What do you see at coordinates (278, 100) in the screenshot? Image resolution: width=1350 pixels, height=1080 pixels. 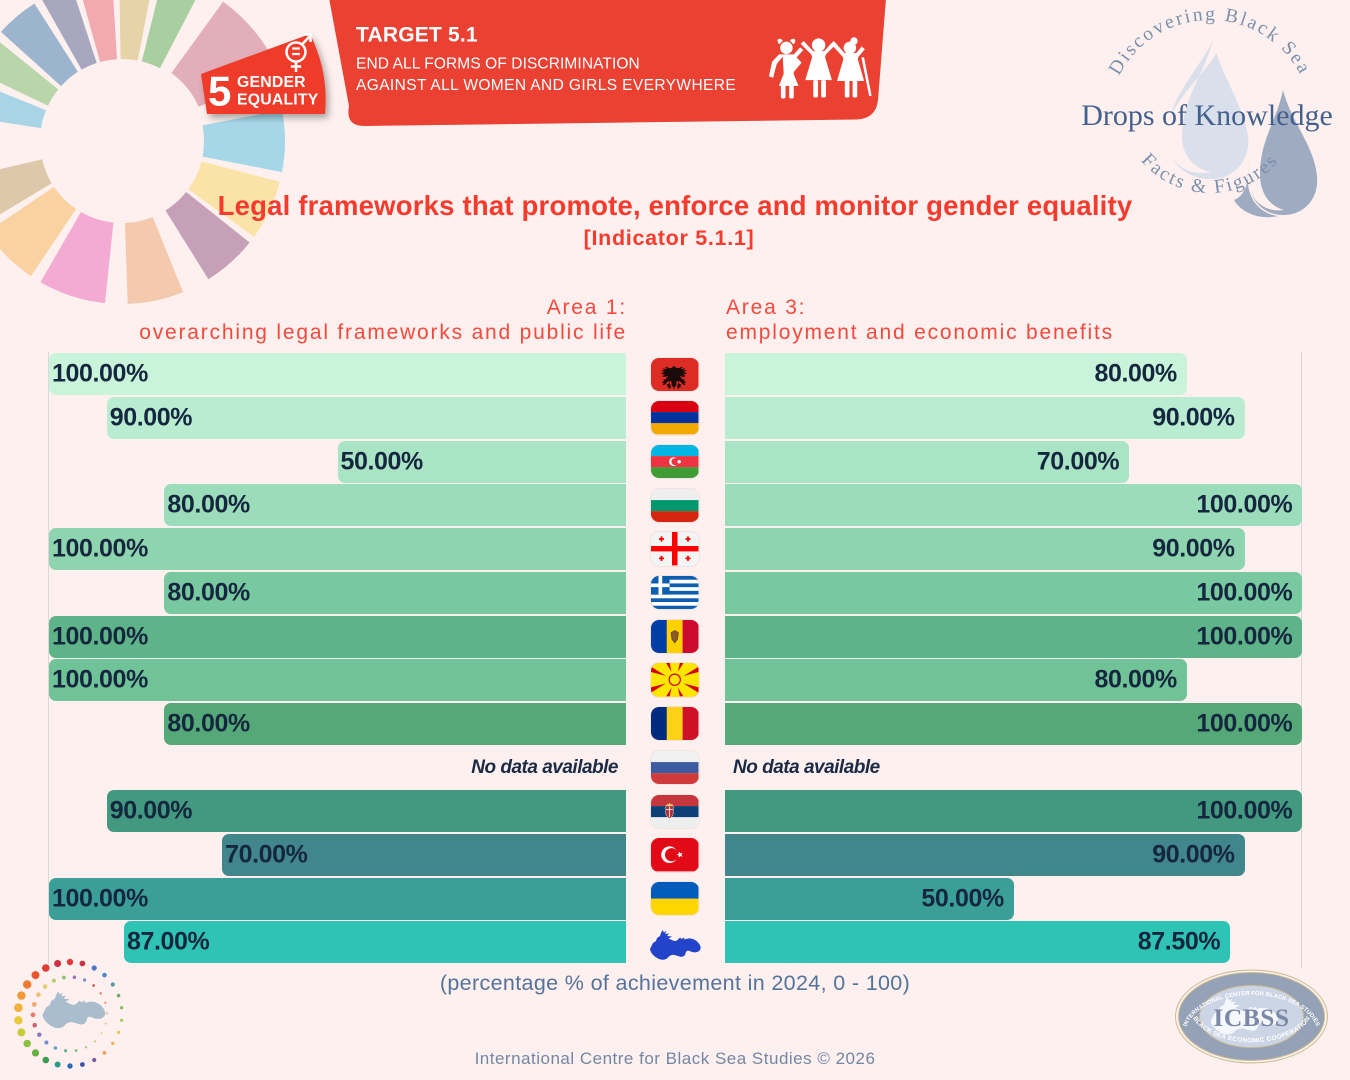 I see `svg-text: EQUALITY` at bounding box center [278, 100].